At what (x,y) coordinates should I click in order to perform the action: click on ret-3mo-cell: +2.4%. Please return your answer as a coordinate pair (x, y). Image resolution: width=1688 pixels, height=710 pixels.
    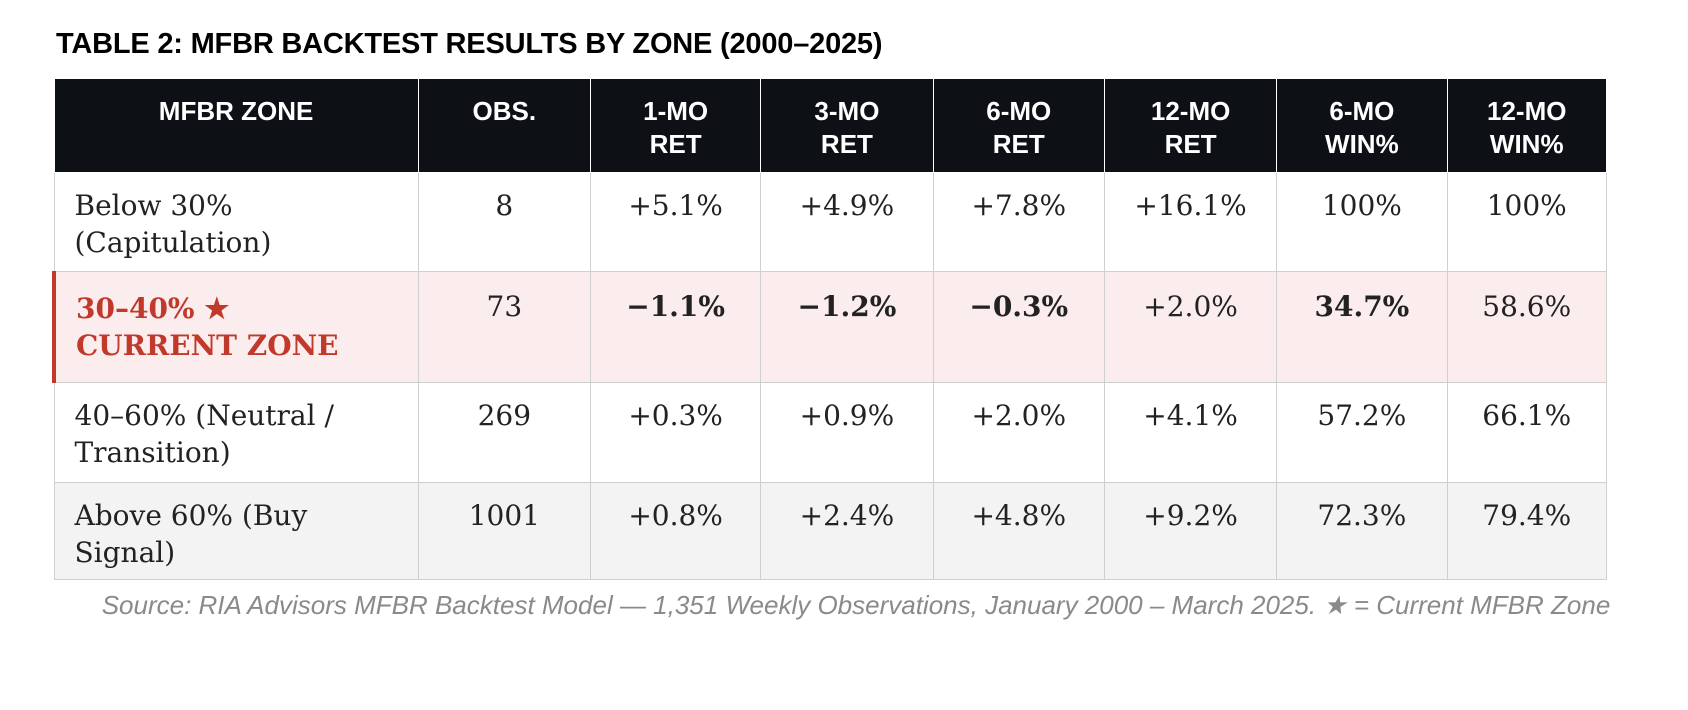
    Looking at the image, I should click on (847, 531).